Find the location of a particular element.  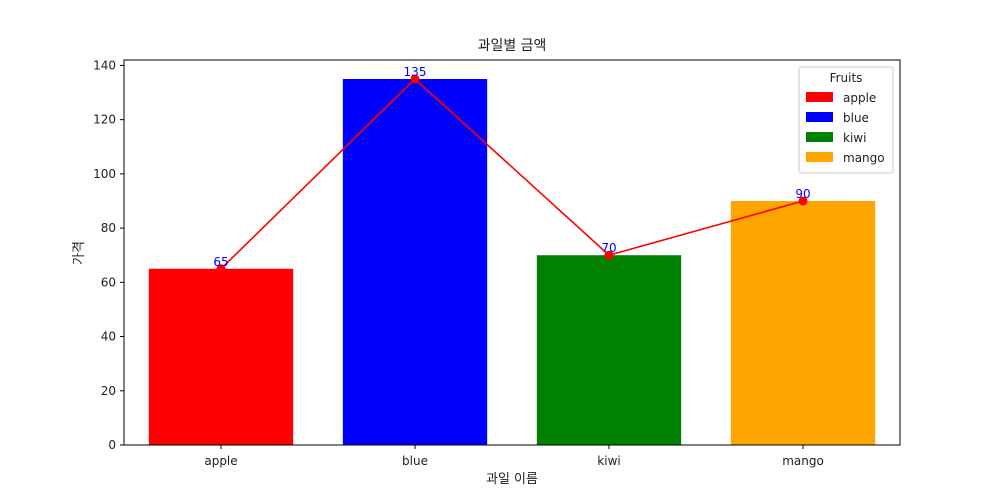

legend-label-apple: apple is located at coordinates (859, 98).